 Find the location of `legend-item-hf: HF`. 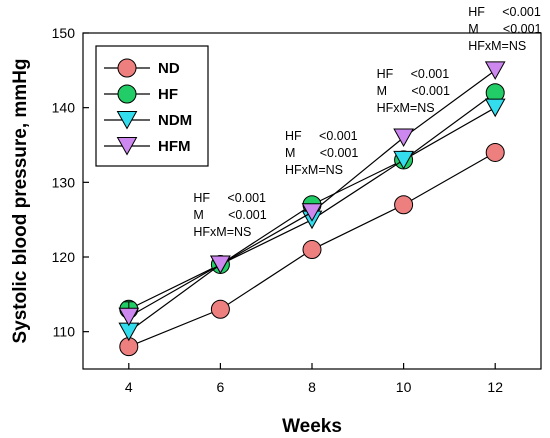

legend-item-hf: HF is located at coordinates (141, 94).